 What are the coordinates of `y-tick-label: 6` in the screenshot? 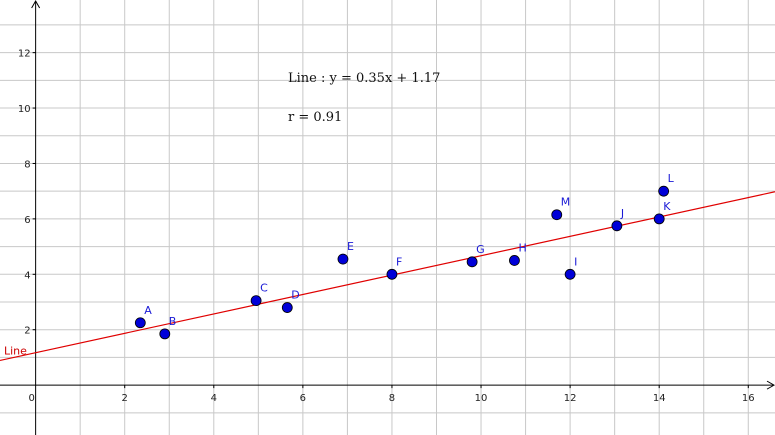 It's located at (27, 220).